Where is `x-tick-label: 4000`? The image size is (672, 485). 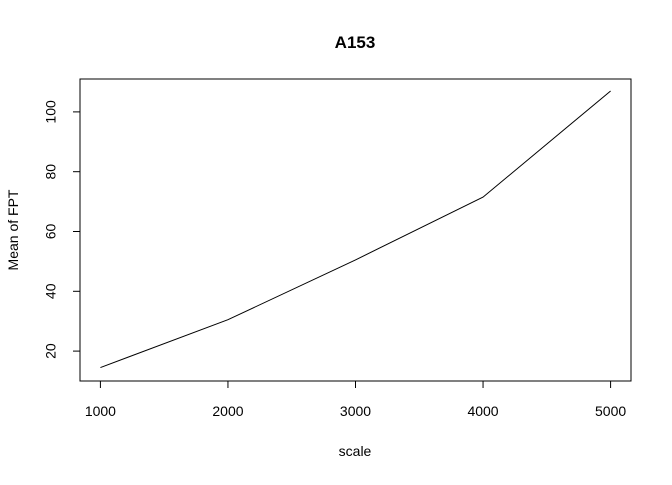
x-tick-label: 4000 is located at coordinates (482, 411).